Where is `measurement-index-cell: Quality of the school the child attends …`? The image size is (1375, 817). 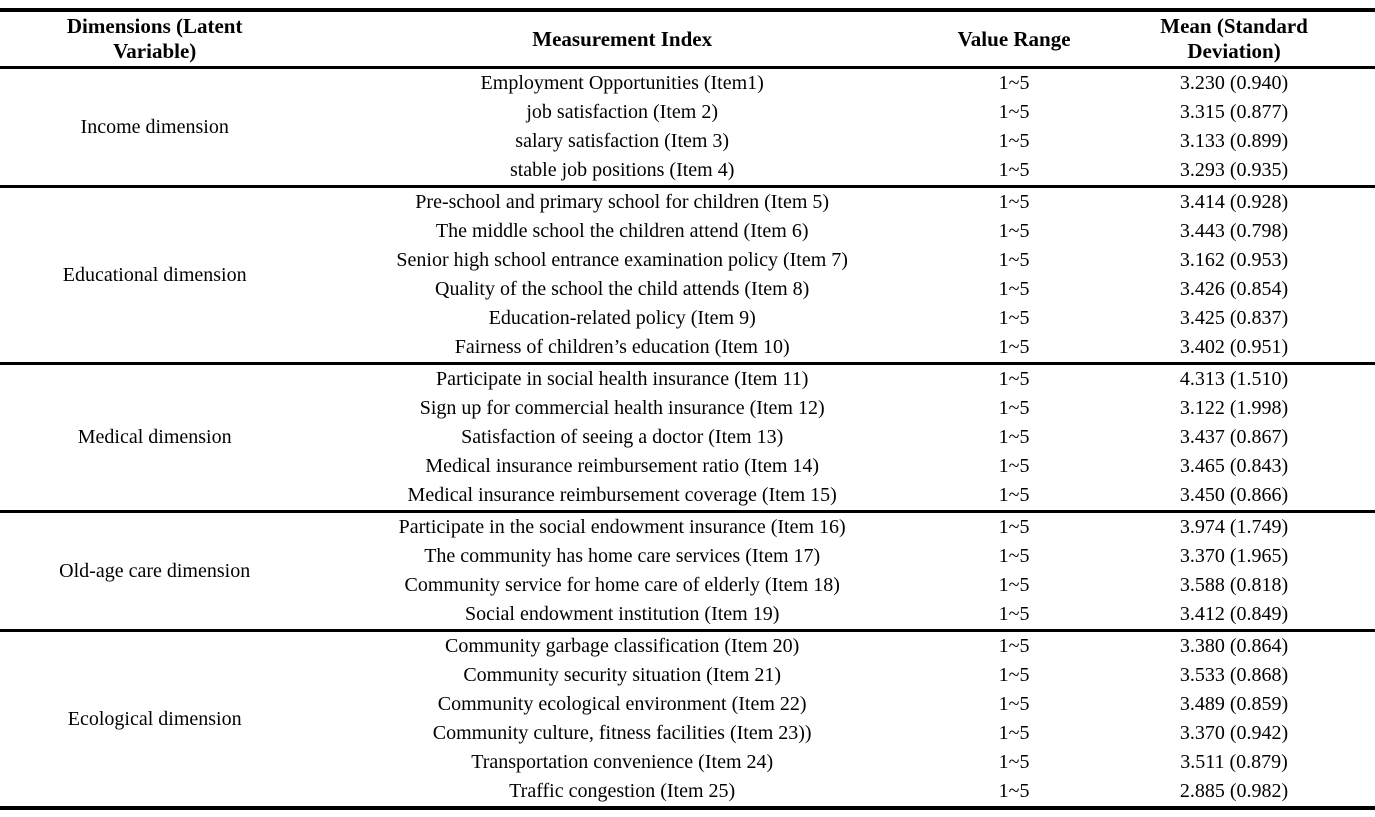 measurement-index-cell: Quality of the school the child attends … is located at coordinates (622, 289).